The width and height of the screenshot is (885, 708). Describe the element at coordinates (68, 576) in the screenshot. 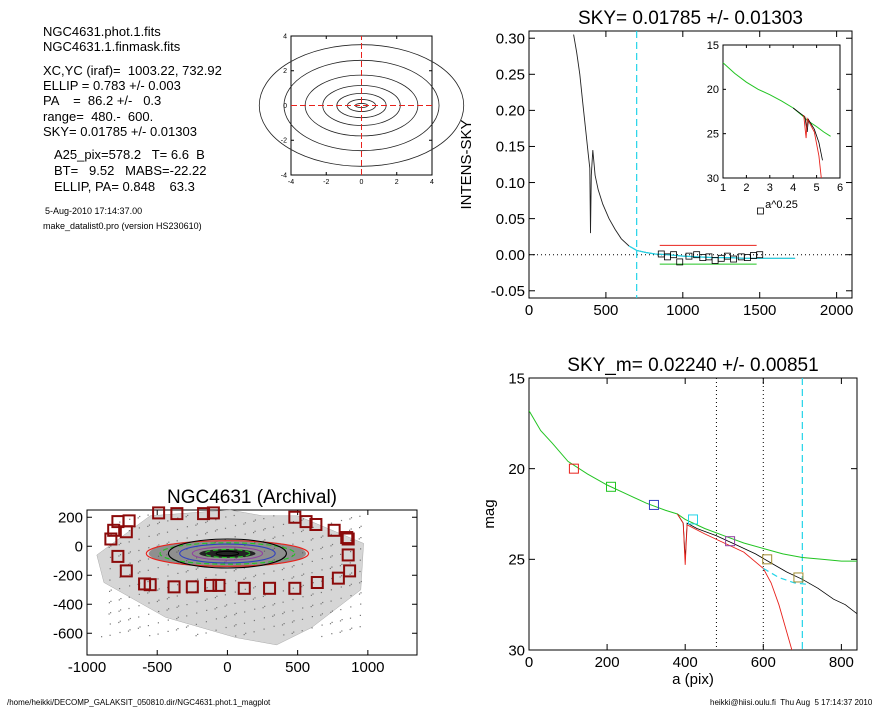

I see `image-ytick-label: -200` at that location.